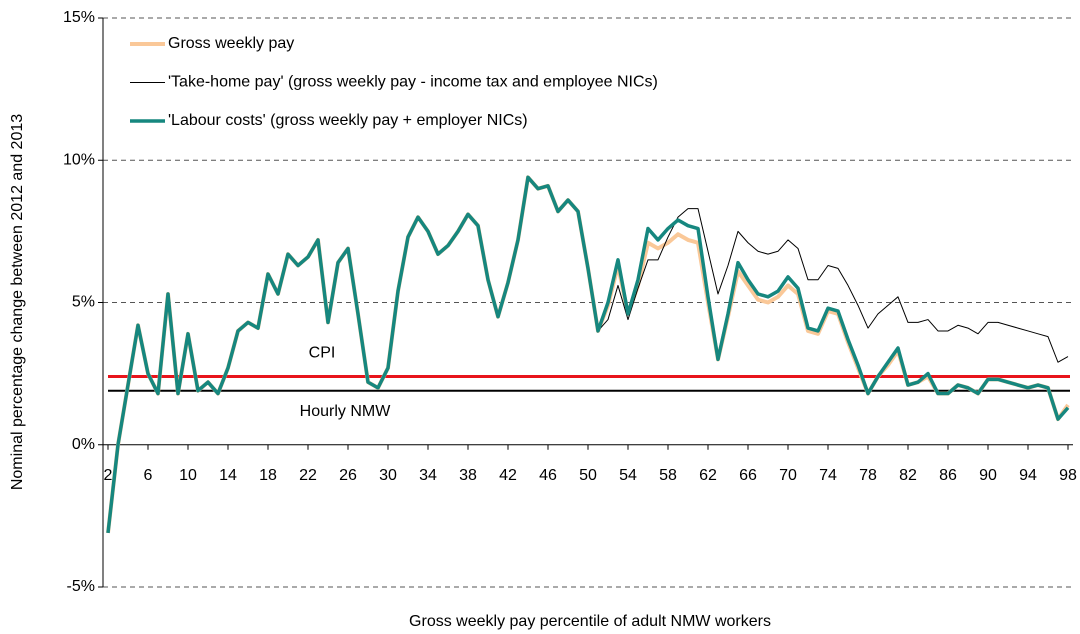  Describe the element at coordinates (83, 444) in the screenshot. I see `y-tick-label: 0%` at that location.